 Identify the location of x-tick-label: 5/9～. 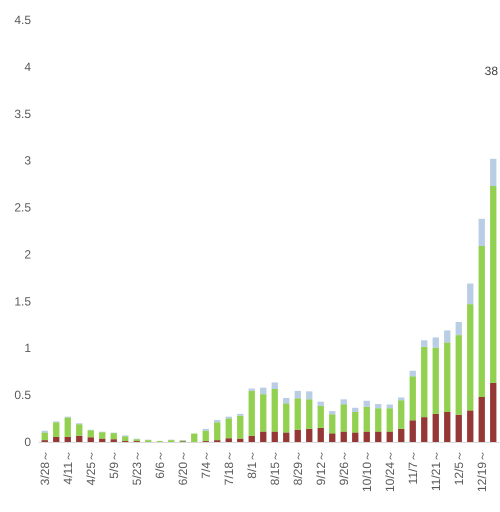
(113, 464).